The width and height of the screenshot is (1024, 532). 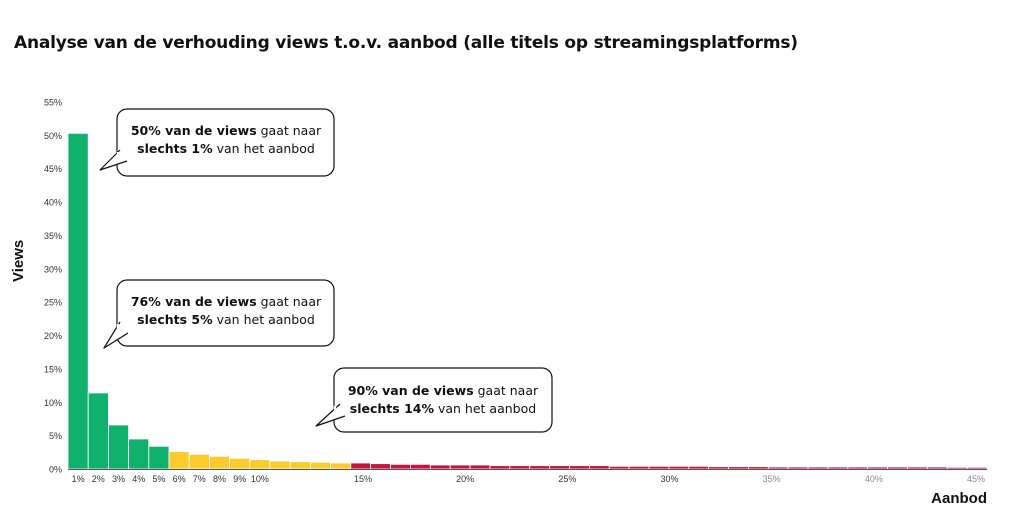 I want to click on x-tick-label: 2%, so click(x=98, y=479).